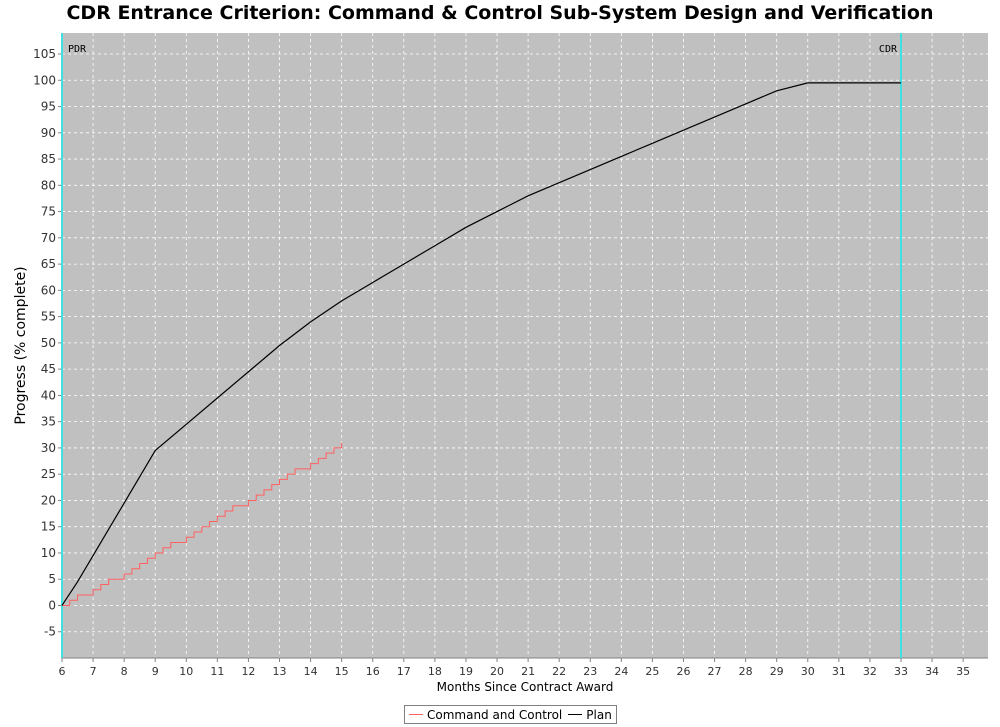 The image size is (1000, 727). I want to click on y-tick-label: 95, so click(48, 107).